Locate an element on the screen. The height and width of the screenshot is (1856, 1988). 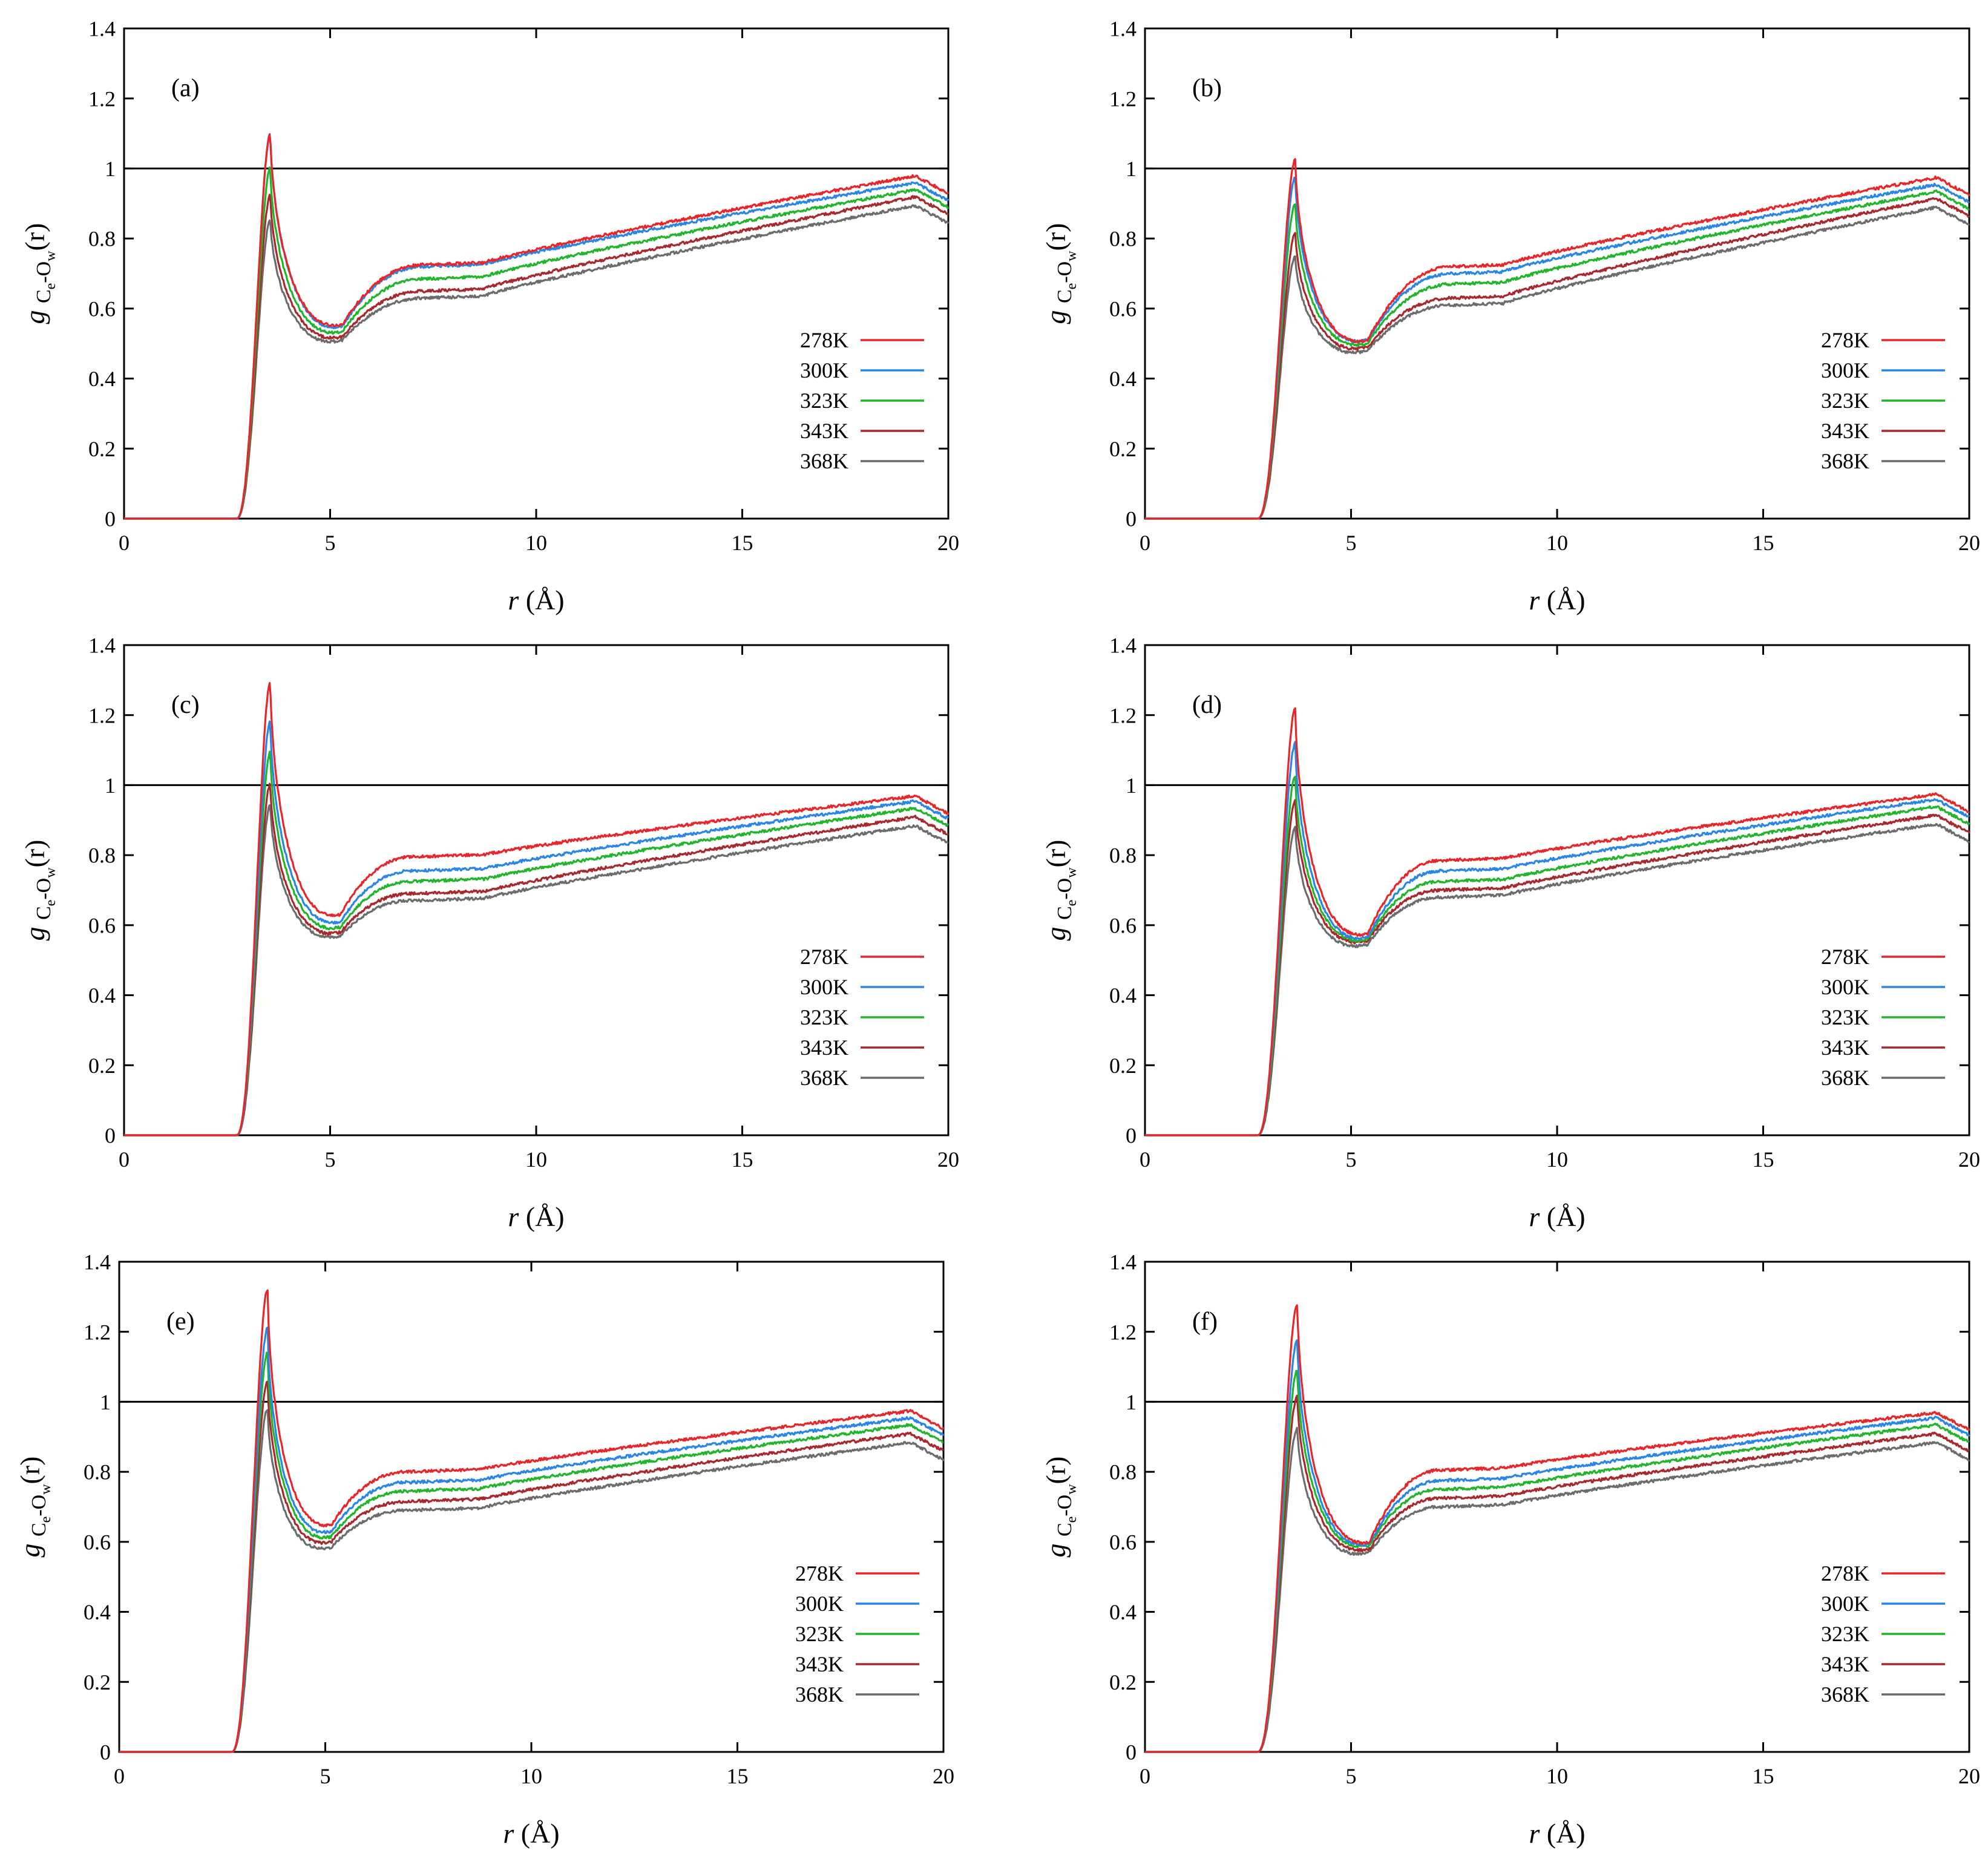
panel-label: (a) is located at coordinates (186, 88).